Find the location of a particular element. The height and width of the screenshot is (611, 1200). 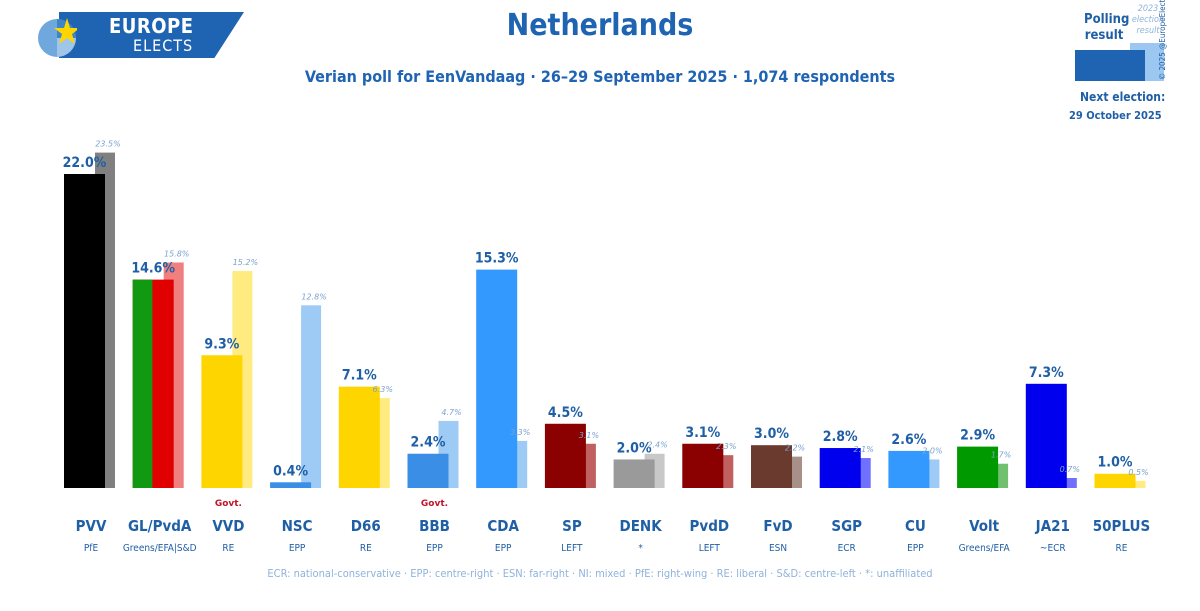

group-label-pvv: PfE is located at coordinates (91, 548).